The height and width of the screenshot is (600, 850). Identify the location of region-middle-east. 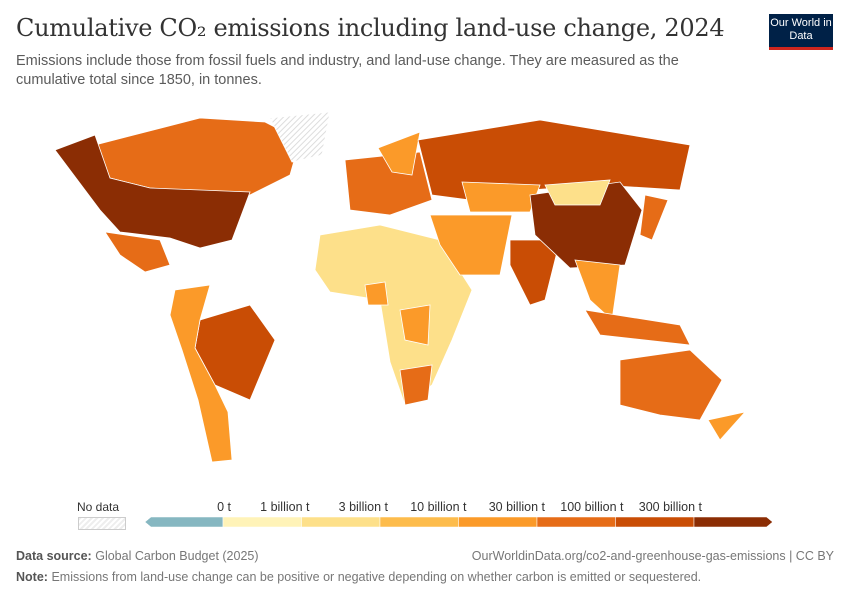
(471, 245).